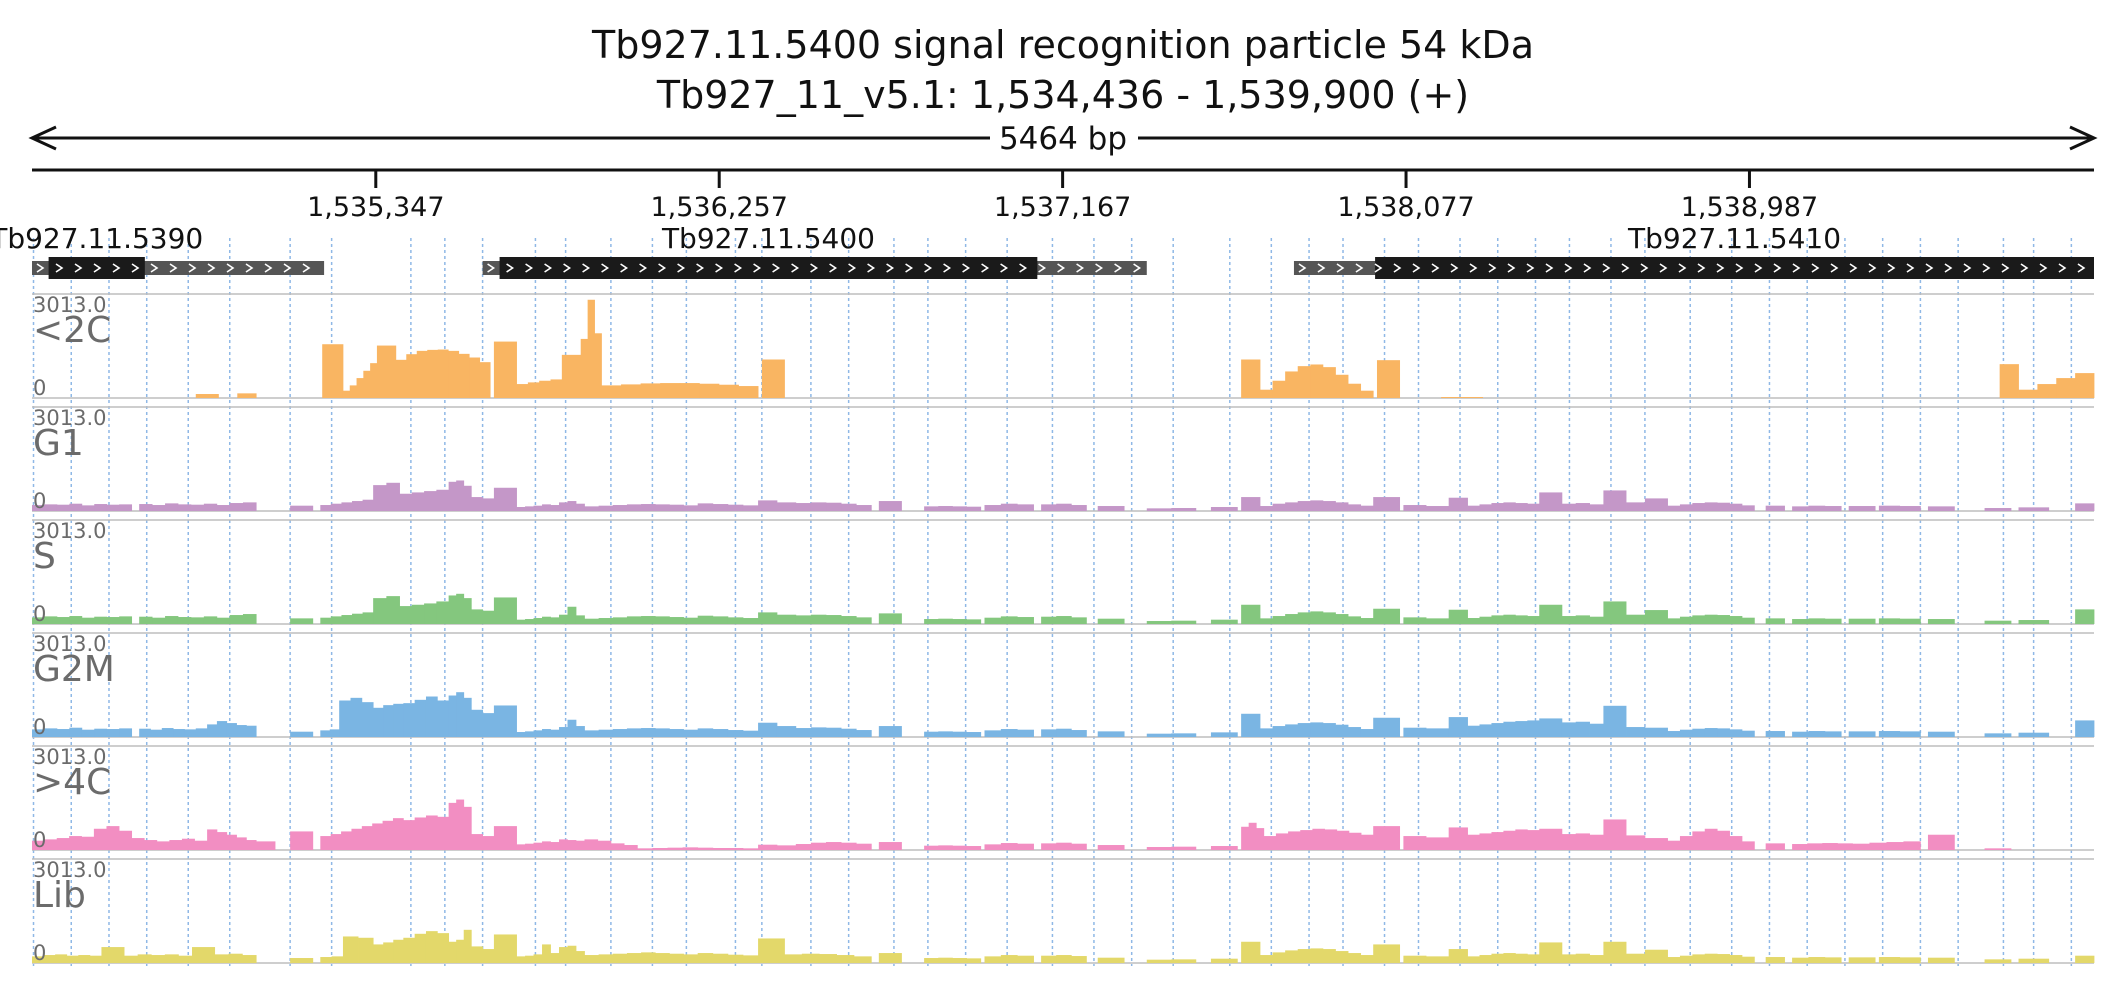 The width and height of the screenshot is (2126, 1000). What do you see at coordinates (96, 268) in the screenshot?
I see `gene-cds-bar` at bounding box center [96, 268].